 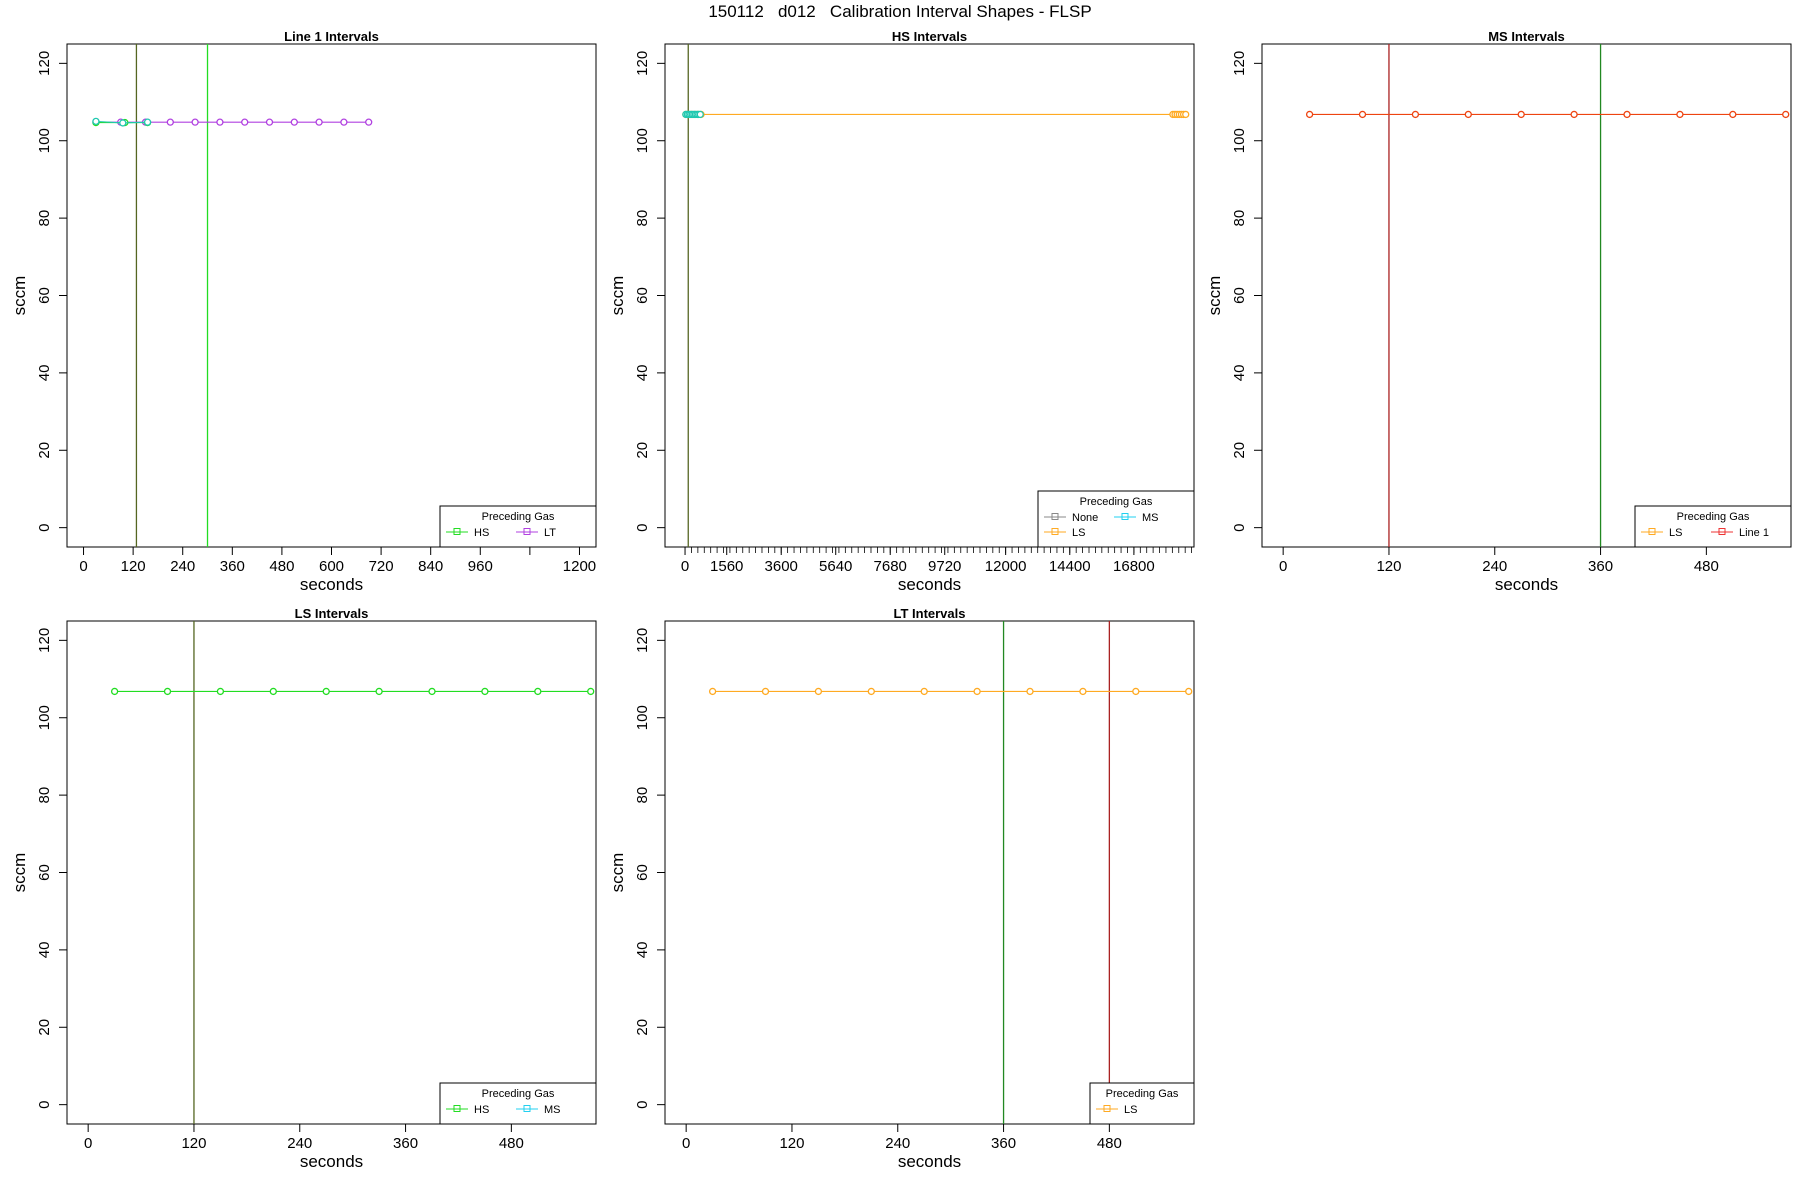 I want to click on chart-title: Line 1 Intervals, so click(x=331, y=36).